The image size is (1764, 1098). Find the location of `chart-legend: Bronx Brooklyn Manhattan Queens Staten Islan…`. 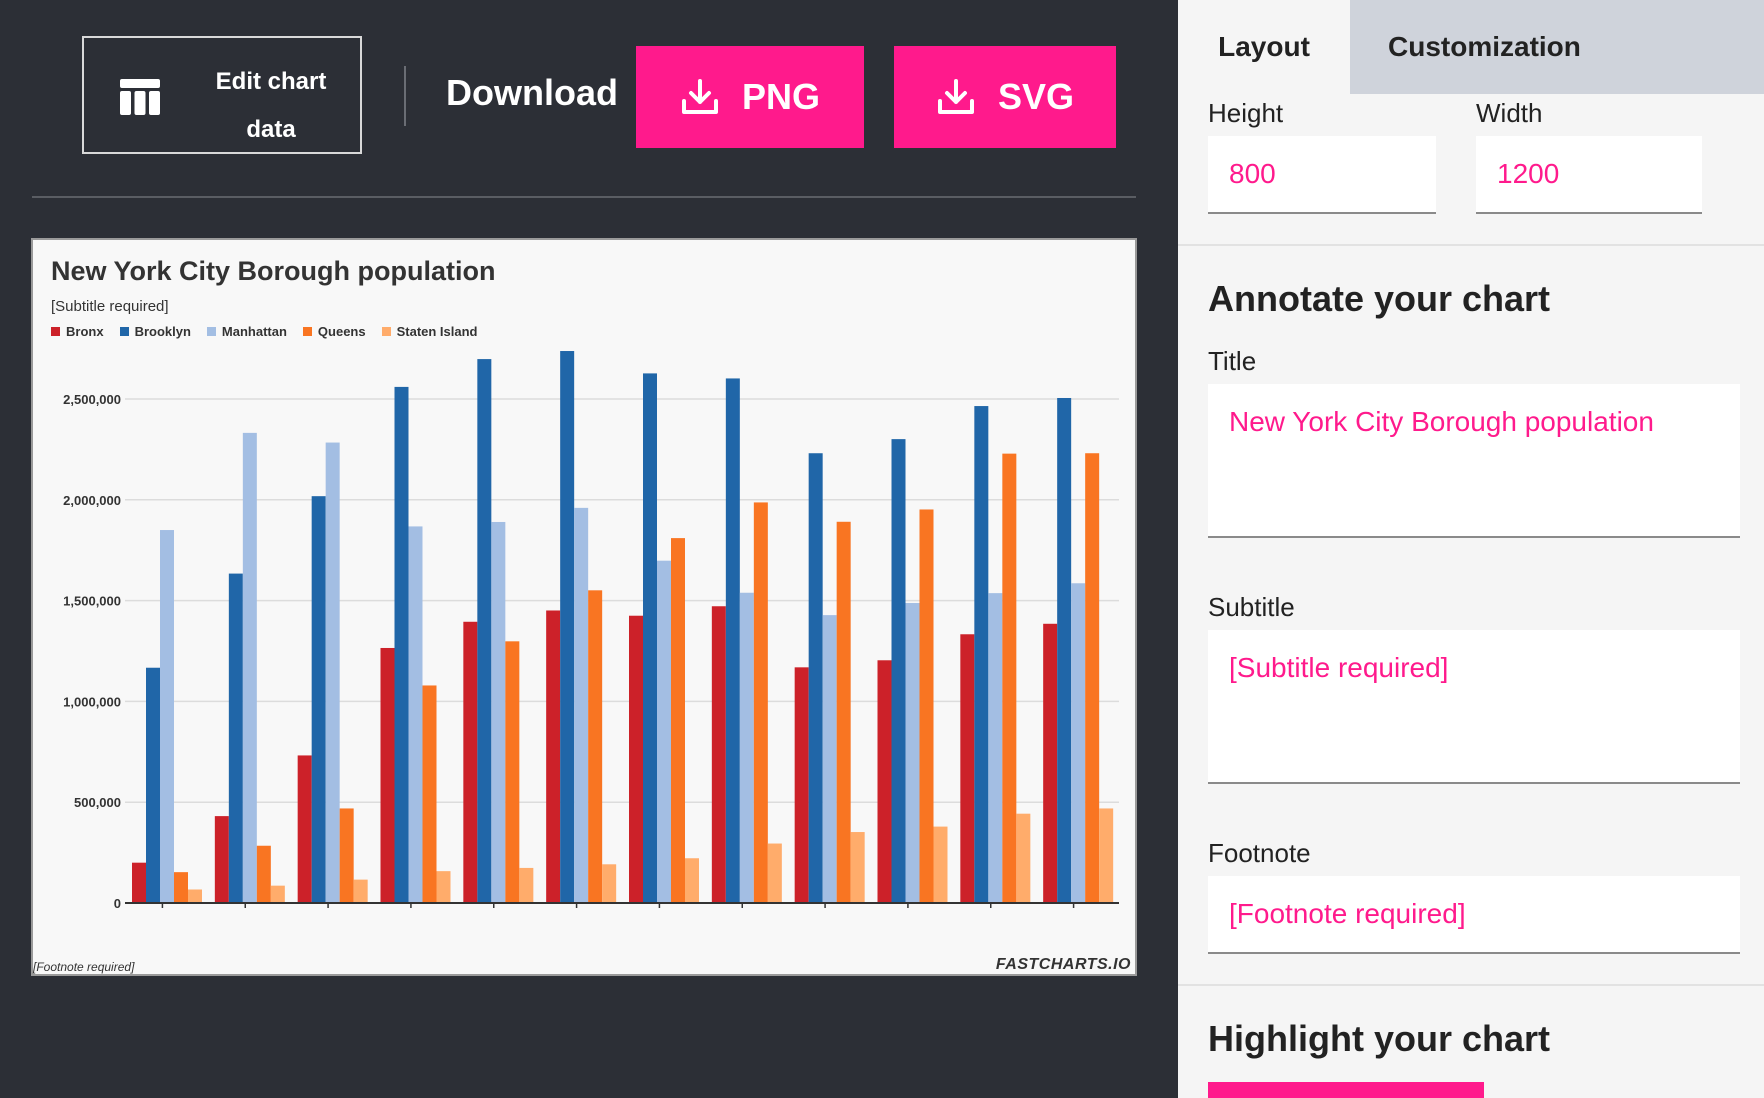

chart-legend: Bronx Brooklyn Manhattan Queens Staten Islan… is located at coordinates (264, 331).